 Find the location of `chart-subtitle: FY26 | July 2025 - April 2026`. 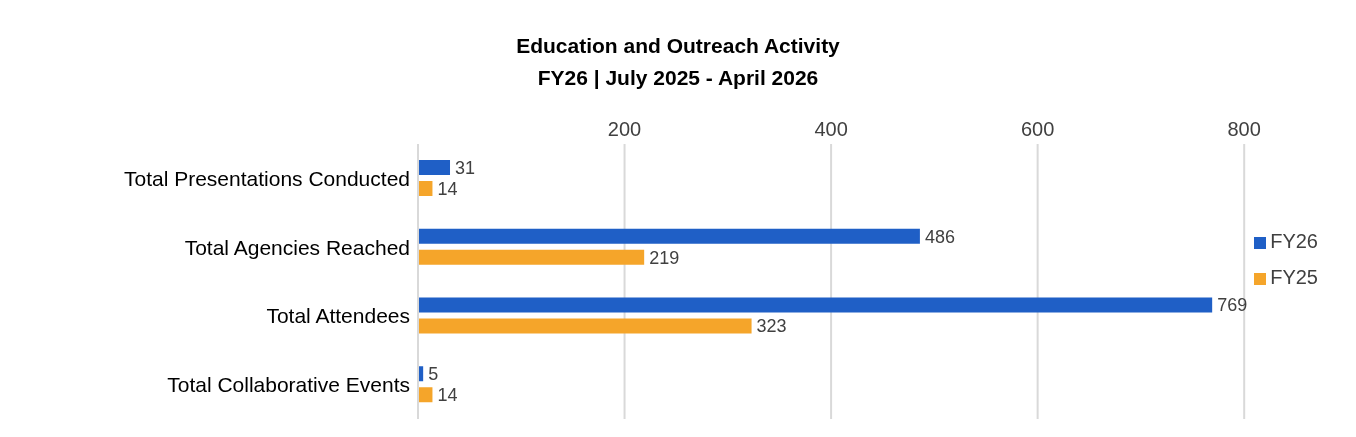

chart-subtitle: FY26 | July 2025 - April 2026 is located at coordinates (678, 78).